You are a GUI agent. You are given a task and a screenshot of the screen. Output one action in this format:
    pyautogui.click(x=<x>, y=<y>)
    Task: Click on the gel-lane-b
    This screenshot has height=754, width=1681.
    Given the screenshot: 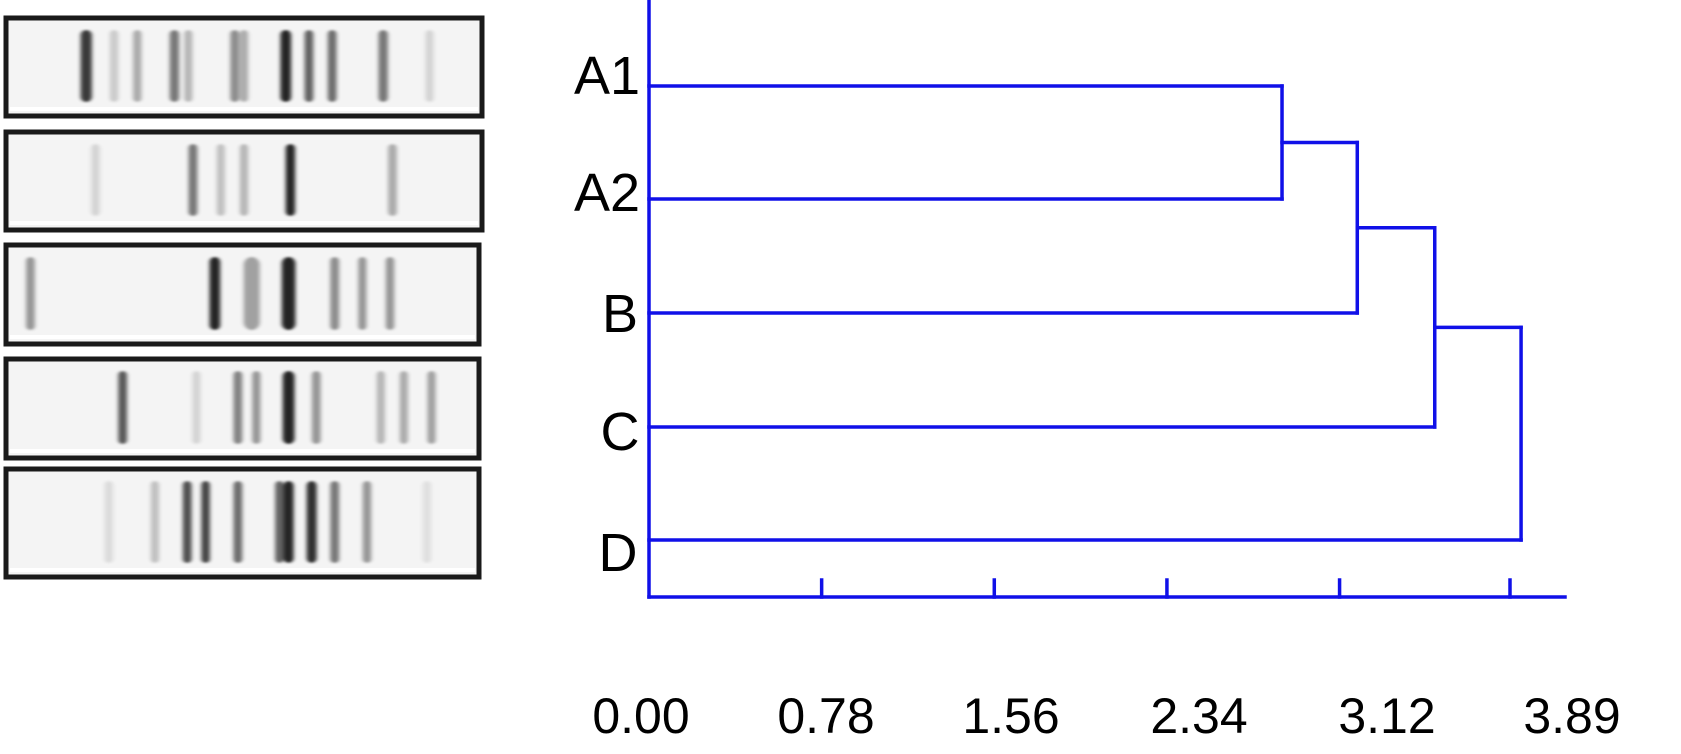 What is the action you would take?
    pyautogui.click(x=242, y=294)
    